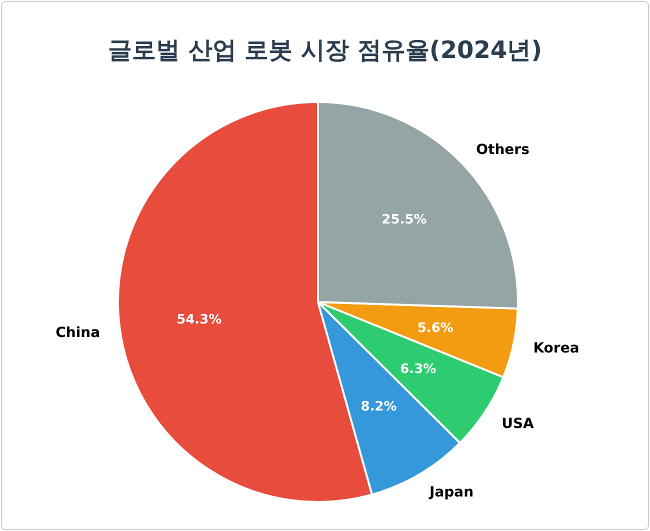 The width and height of the screenshot is (650, 531). Describe the element at coordinates (518, 424) in the screenshot. I see `slice-label: USA` at that location.